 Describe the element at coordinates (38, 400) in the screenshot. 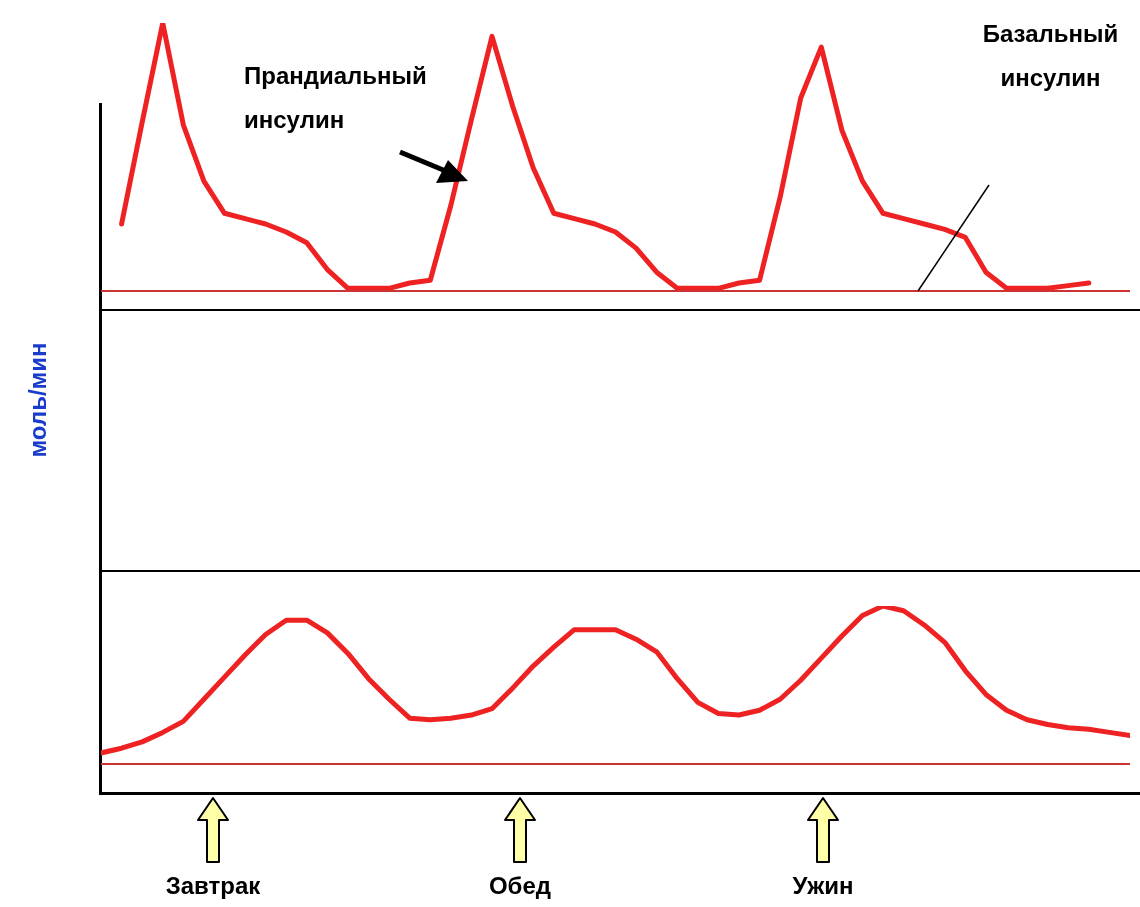

I see `y-axis-title: моль/мин` at that location.